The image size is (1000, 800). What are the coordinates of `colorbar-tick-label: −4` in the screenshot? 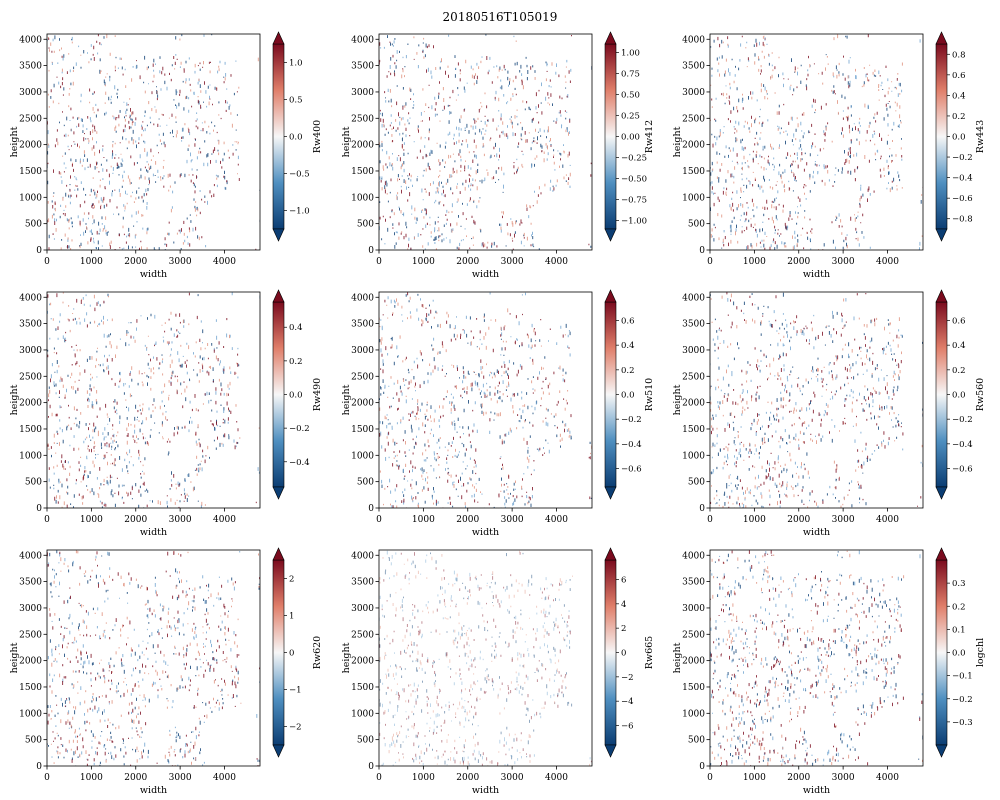 It's located at (627, 702).